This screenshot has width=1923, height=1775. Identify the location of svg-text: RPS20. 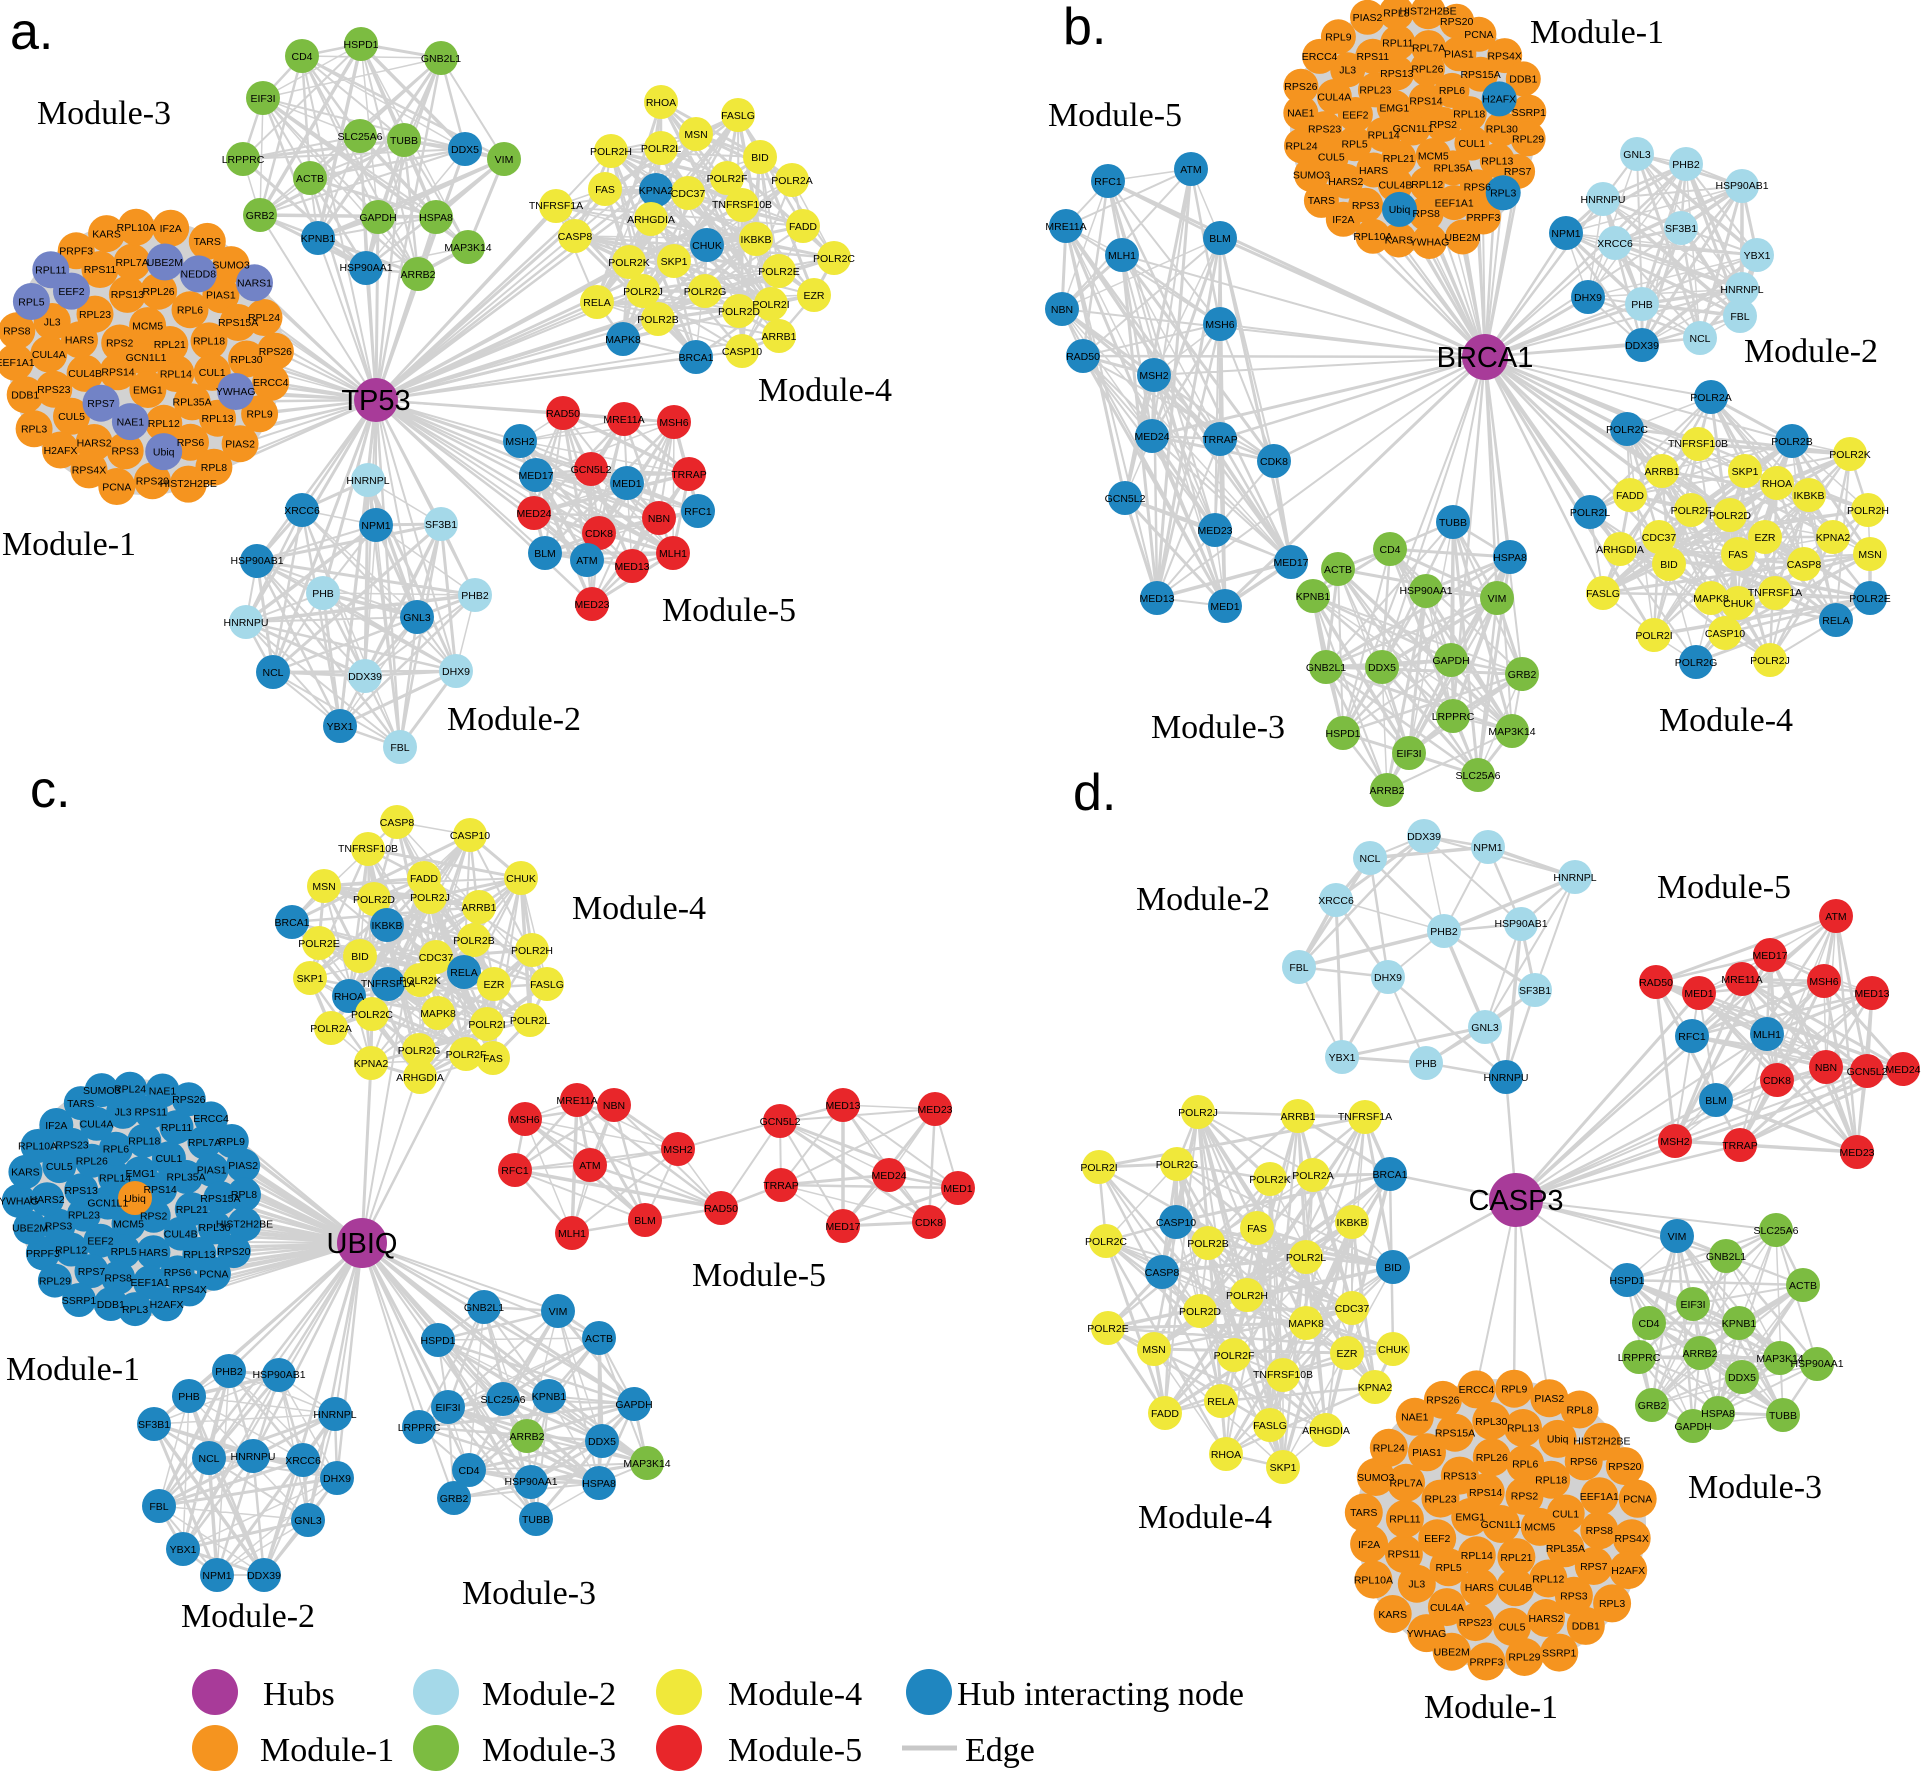
(1624, 1467).